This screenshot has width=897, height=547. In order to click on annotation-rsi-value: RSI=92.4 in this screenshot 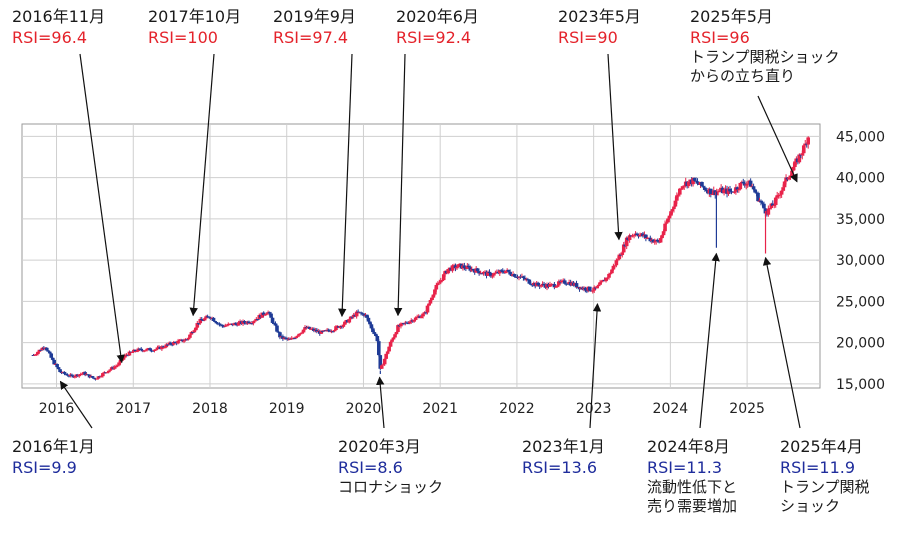, I will do `click(434, 37)`.